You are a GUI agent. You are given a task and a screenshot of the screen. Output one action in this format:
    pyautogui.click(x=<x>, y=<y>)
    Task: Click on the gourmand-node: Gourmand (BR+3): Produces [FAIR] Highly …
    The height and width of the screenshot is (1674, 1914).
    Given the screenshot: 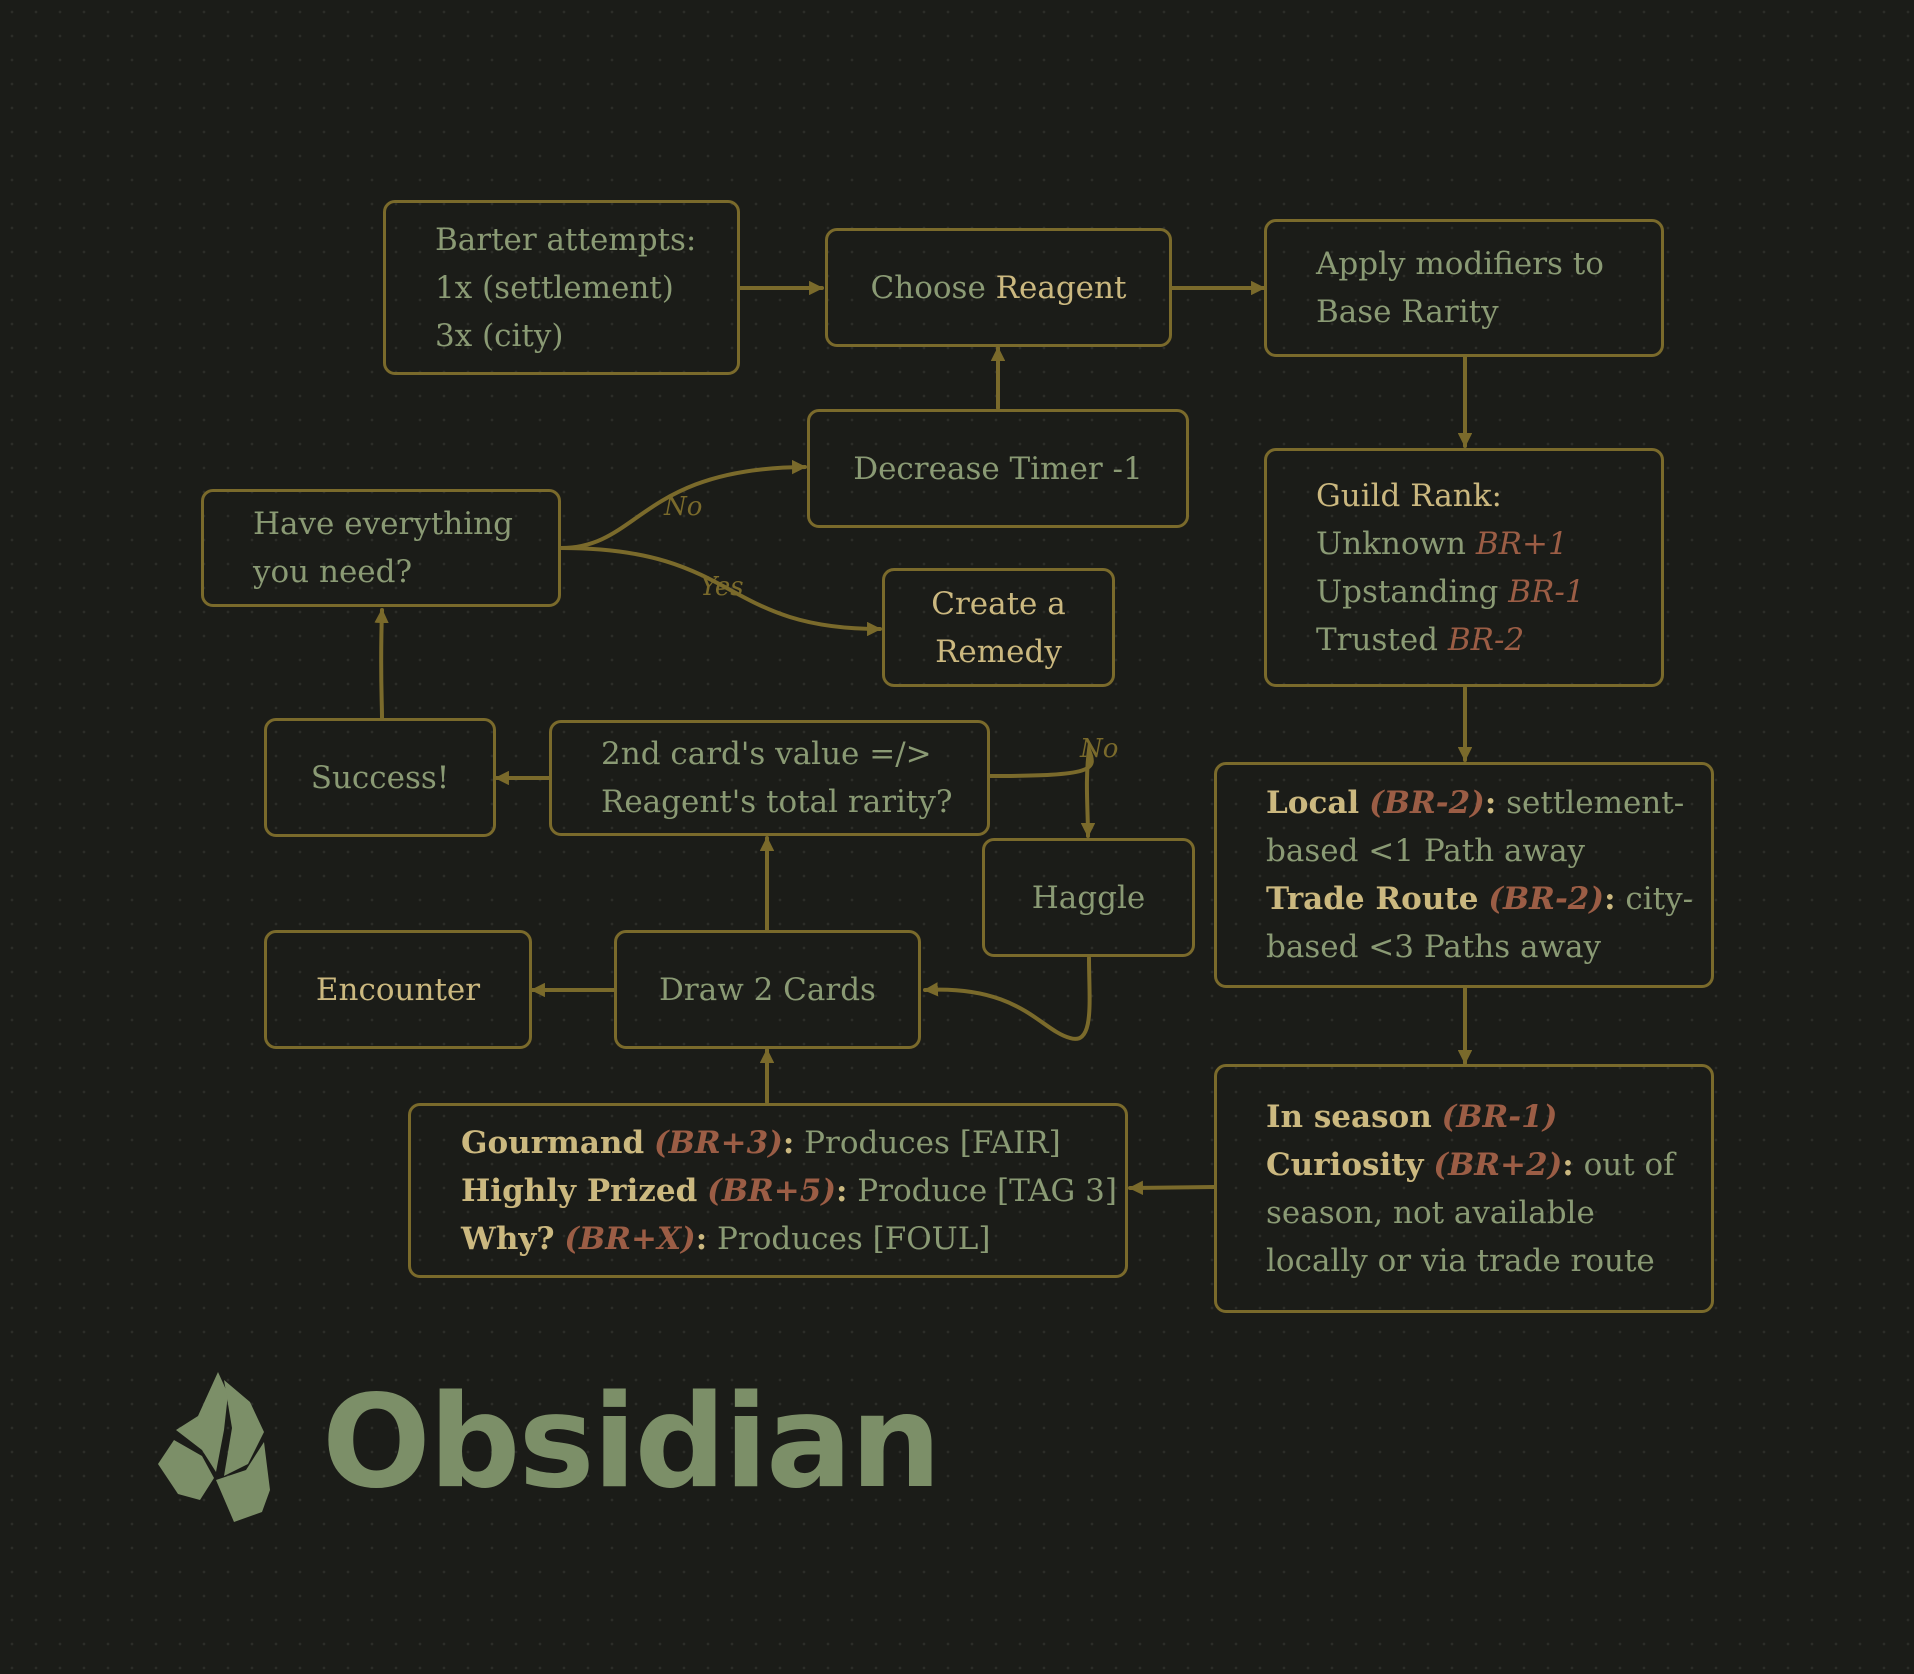 What is the action you would take?
    pyautogui.click(x=768, y=1190)
    